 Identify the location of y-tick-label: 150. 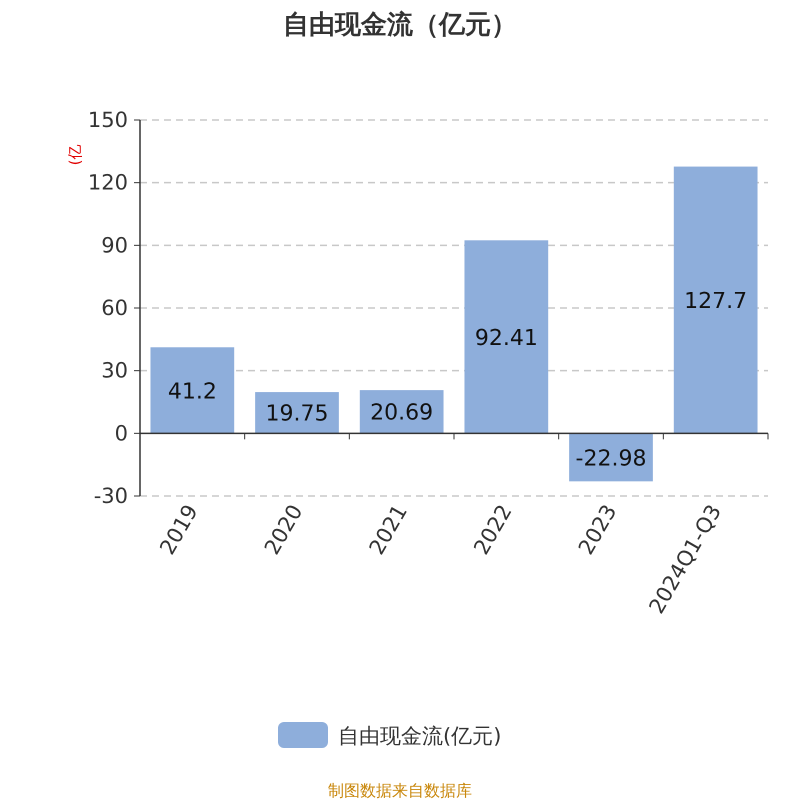
(108, 120).